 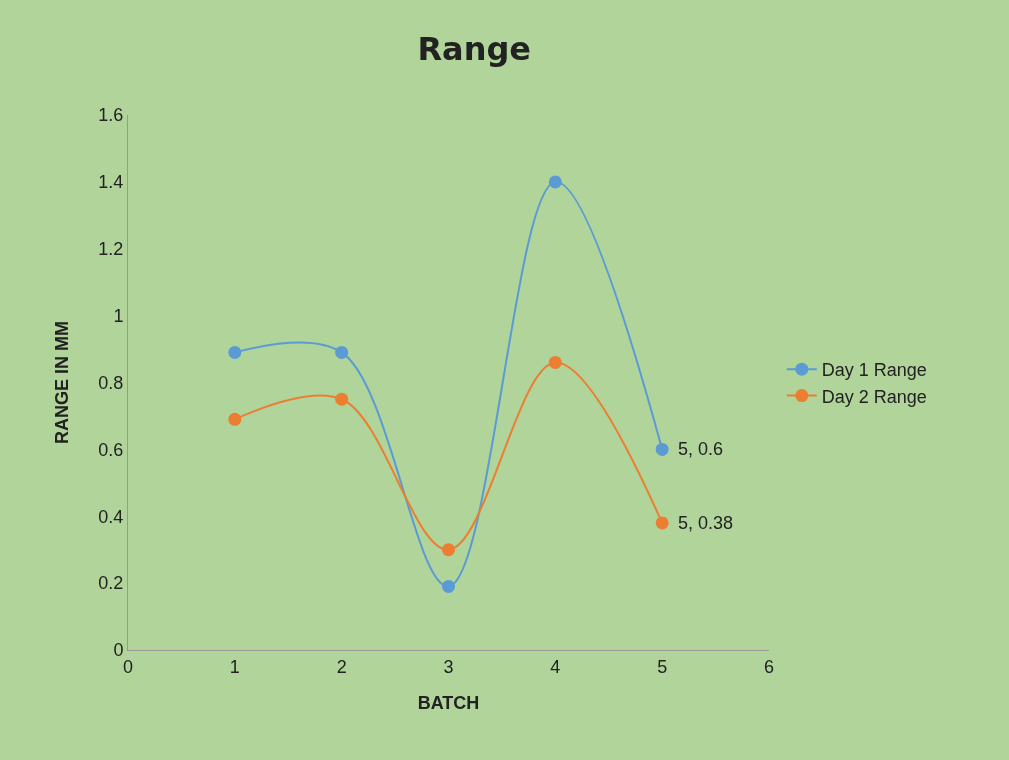 What do you see at coordinates (111, 182) in the screenshot?
I see `y-tick-label: 1.4` at bounding box center [111, 182].